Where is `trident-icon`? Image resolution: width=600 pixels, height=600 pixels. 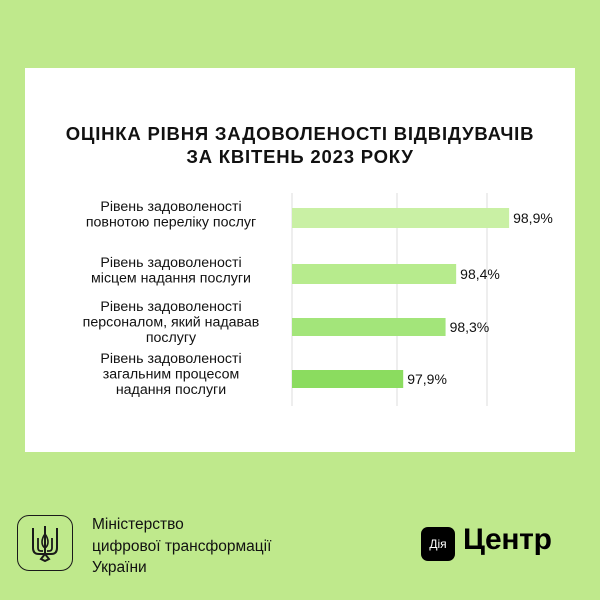 trident-icon is located at coordinates (45, 544).